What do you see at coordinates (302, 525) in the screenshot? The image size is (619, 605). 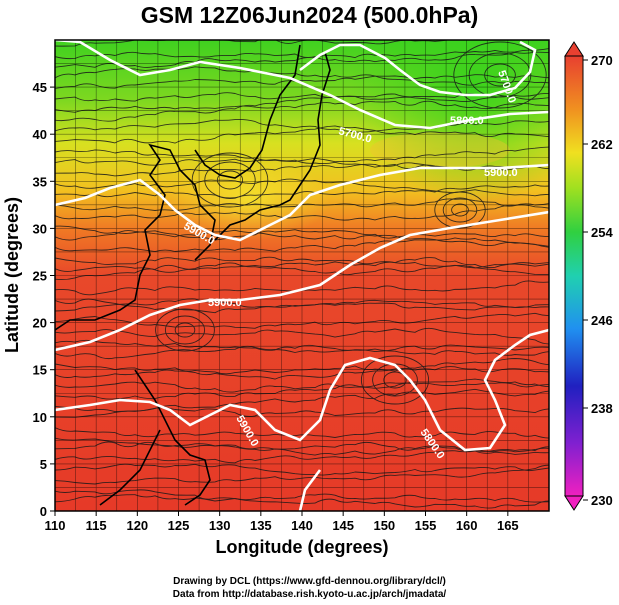 I see `x-tick-label: 140` at bounding box center [302, 525].